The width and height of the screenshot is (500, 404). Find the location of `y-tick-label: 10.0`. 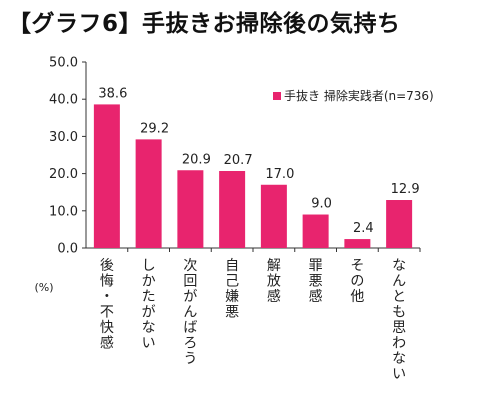

y-tick-label: 10.0 is located at coordinates (63, 211).